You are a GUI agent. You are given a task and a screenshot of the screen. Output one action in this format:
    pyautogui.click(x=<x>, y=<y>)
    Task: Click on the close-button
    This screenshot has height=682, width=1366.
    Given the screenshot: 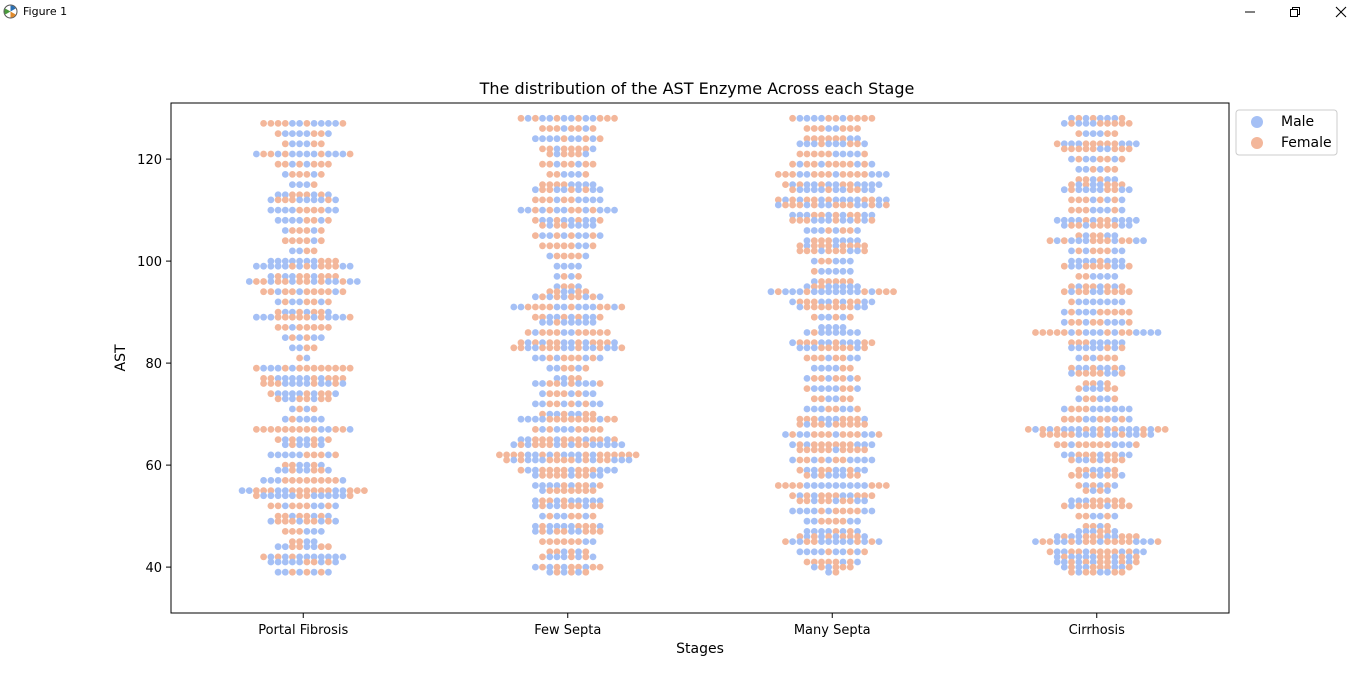 What is the action you would take?
    pyautogui.click(x=1341, y=12)
    